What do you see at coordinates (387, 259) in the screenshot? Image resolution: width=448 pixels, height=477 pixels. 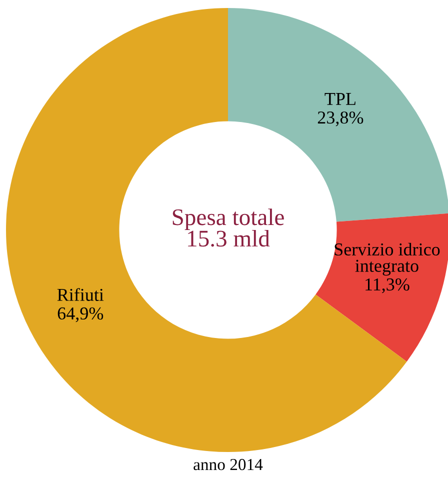 I see `slice-label: Servizio idrico integrato` at bounding box center [387, 259].